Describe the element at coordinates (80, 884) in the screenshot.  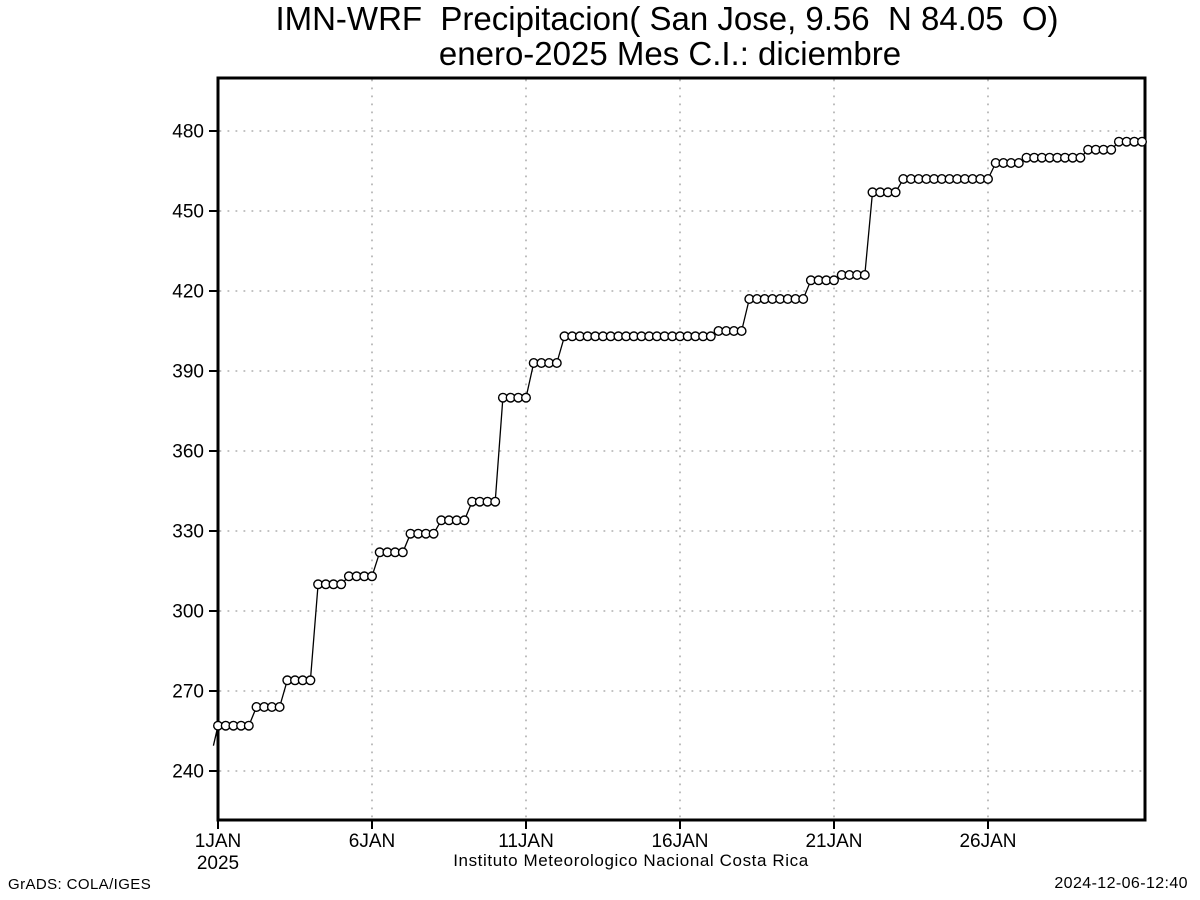
I see `grads-credit: GrADS: COLA/IGES` at that location.